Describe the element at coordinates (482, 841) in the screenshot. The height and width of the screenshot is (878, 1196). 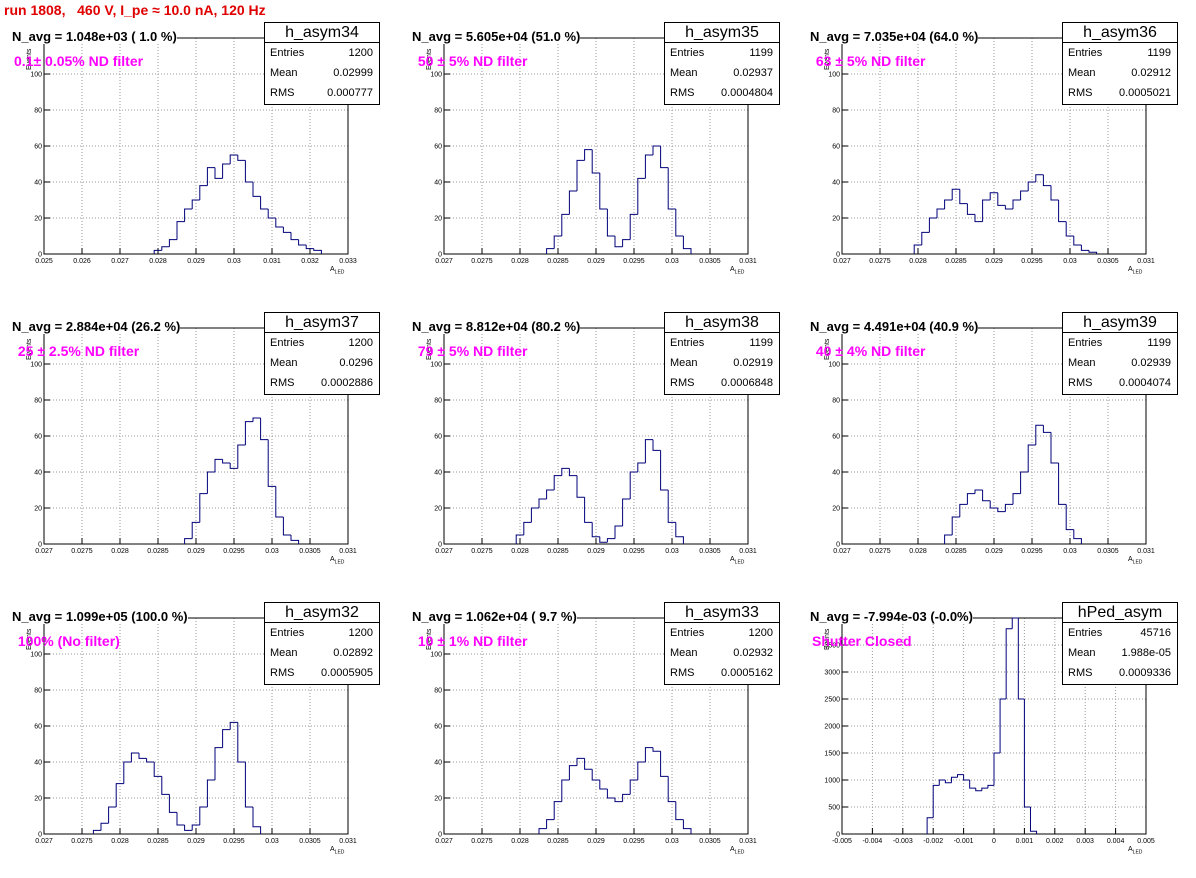
I see `x-tick-label: 0.0275` at that location.